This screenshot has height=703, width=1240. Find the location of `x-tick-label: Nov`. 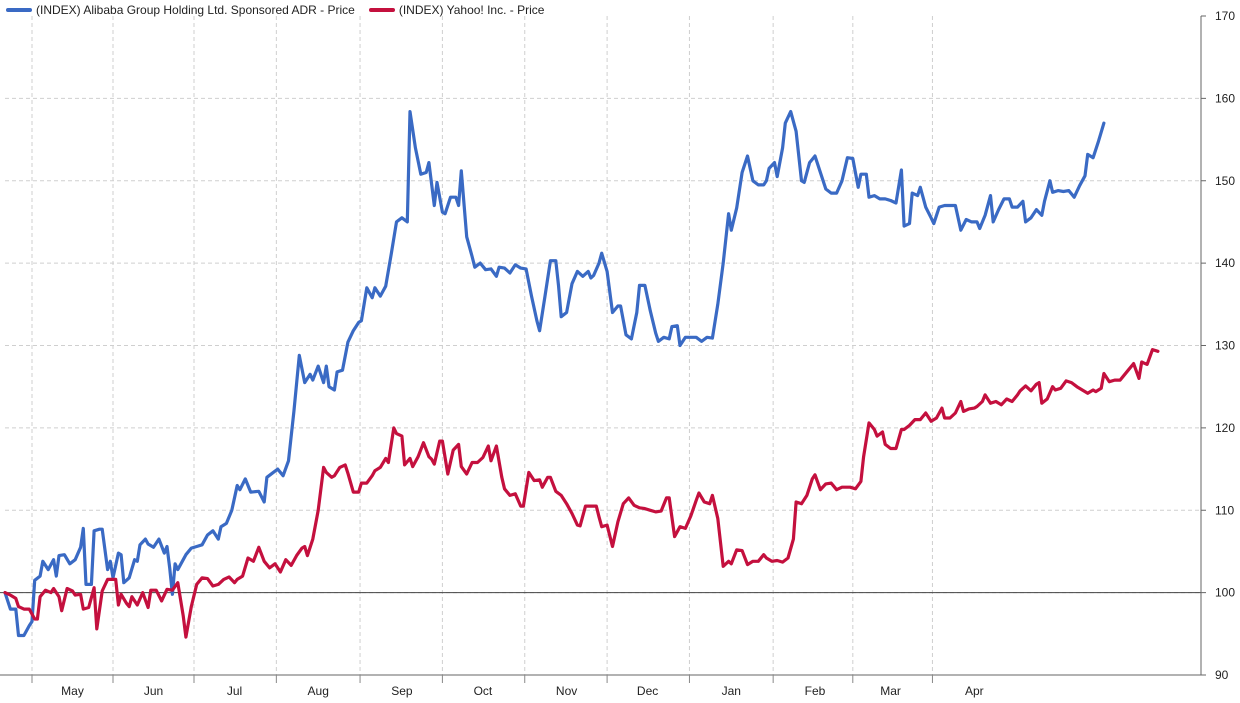

x-tick-label: Nov is located at coordinates (566, 691).